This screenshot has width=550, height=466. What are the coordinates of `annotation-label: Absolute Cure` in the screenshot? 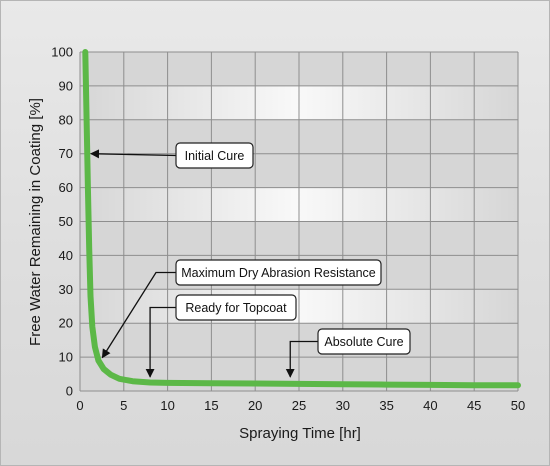 It's located at (363, 342).